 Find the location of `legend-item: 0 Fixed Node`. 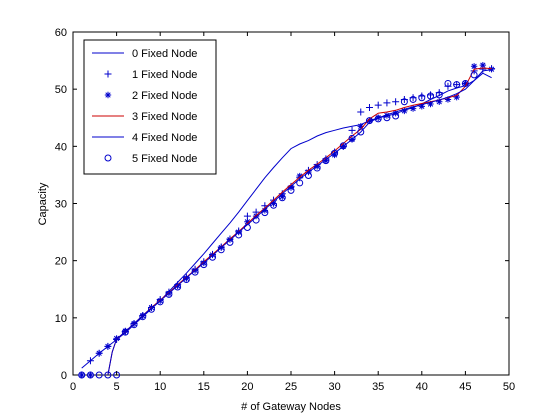

legend-item: 0 Fixed Node is located at coordinates (144, 54).